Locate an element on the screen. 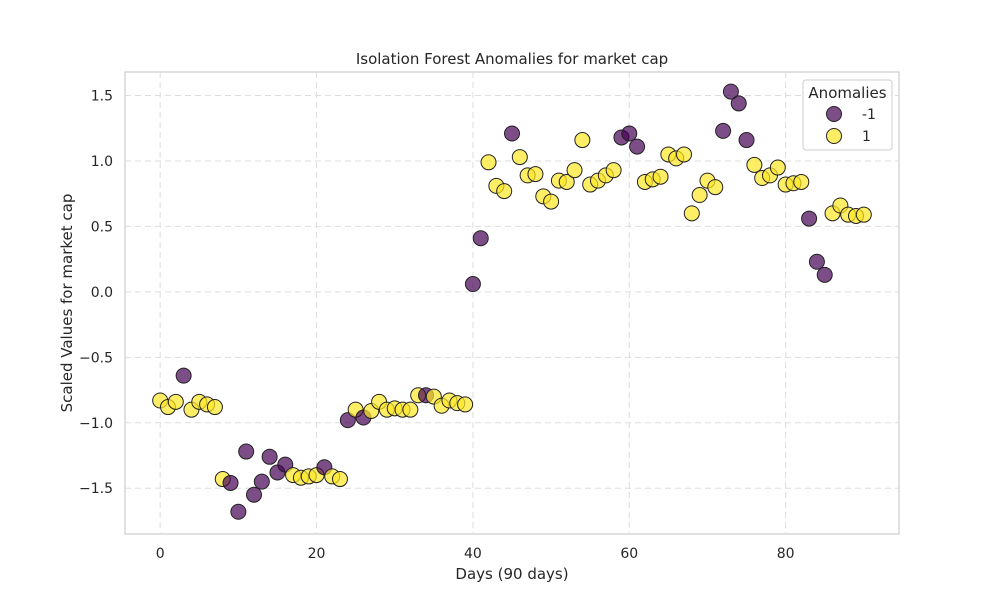 This screenshot has width=1000, height=600. y-tick-label: 0.5 is located at coordinates (102, 227).